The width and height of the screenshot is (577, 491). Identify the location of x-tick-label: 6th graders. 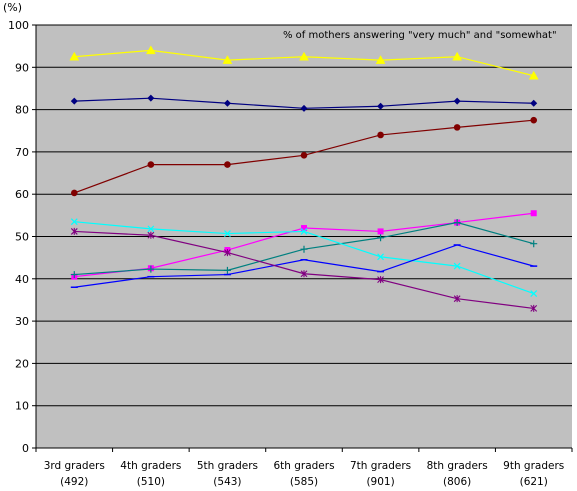
(303, 466).